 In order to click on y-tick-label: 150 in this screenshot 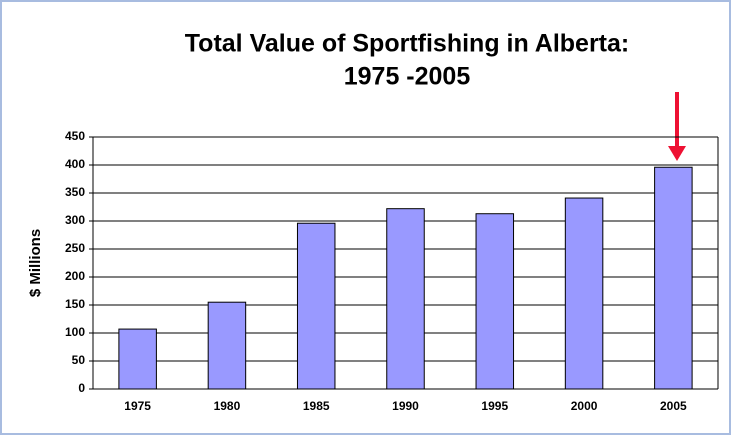, I will do `click(75, 304)`.